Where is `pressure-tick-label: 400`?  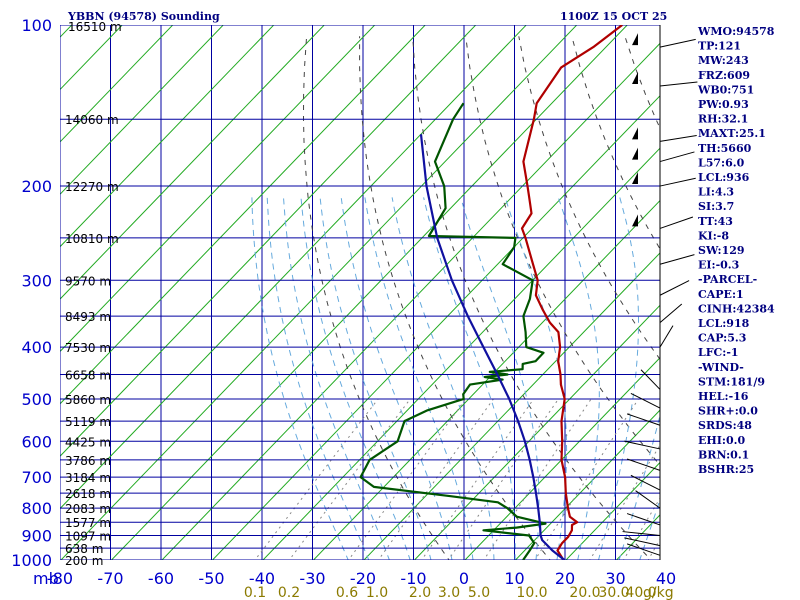 pressure-tick-label: 400 is located at coordinates (36, 347).